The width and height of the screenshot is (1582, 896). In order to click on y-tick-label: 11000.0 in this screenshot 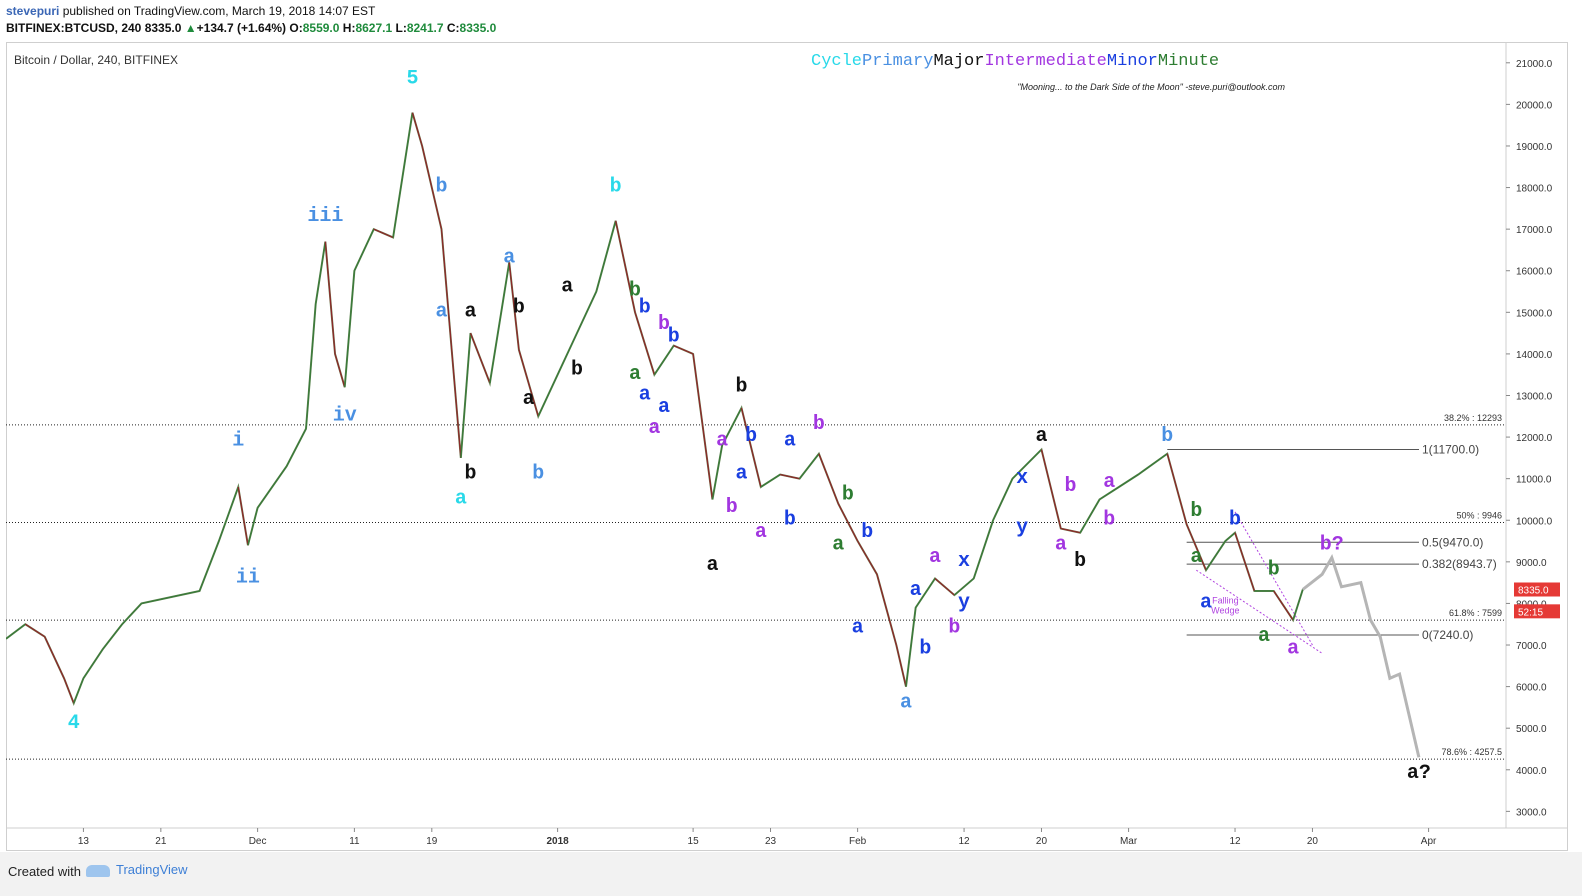, I will do `click(1534, 480)`.